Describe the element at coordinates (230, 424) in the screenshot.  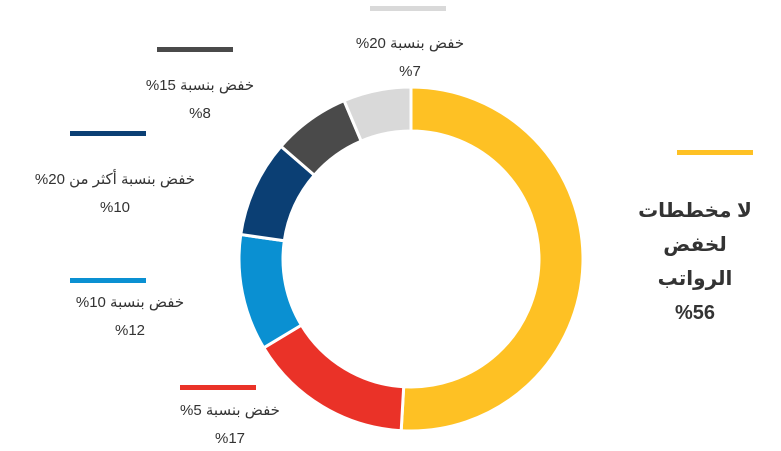
I see `slice-label: خفض بنسبة 5% %17` at that location.